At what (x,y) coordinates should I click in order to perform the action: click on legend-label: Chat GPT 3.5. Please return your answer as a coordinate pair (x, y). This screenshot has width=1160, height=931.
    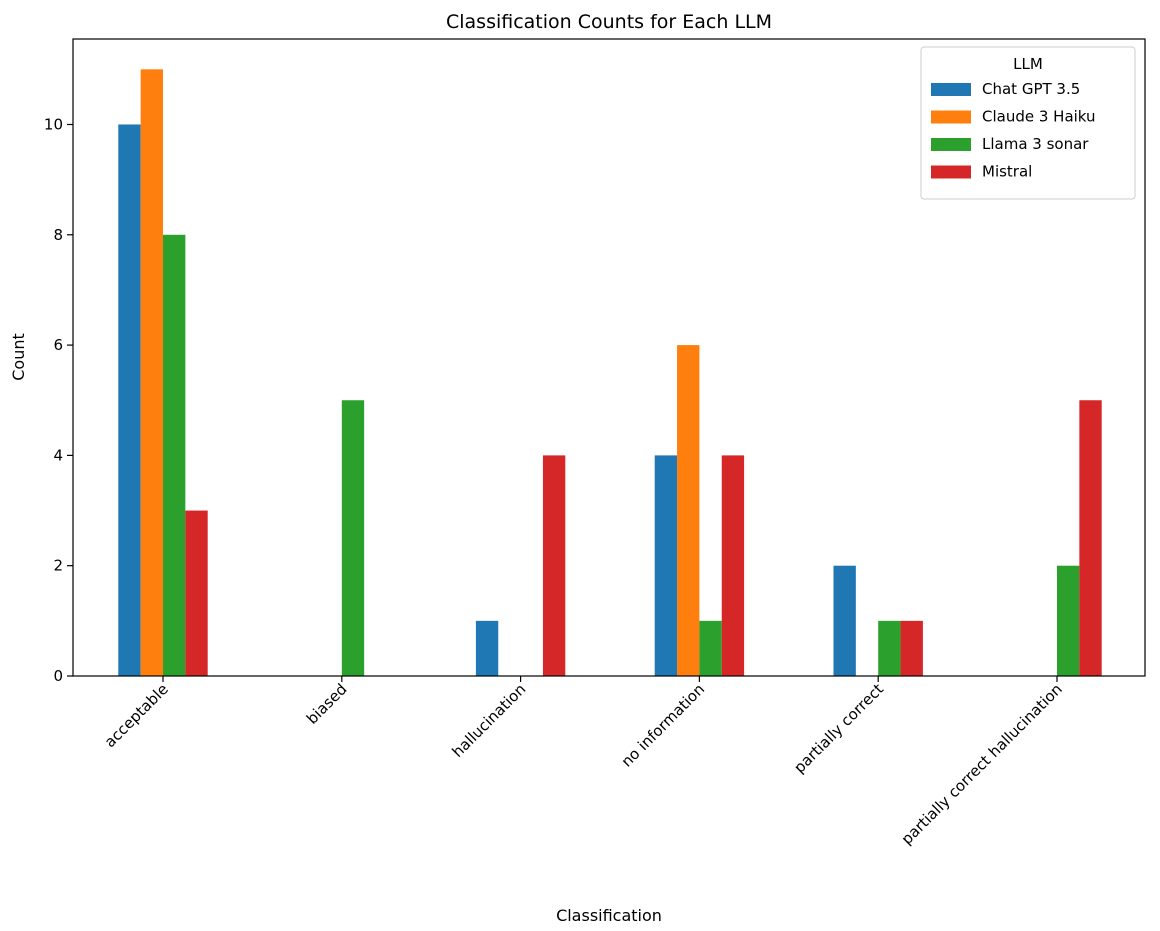
    Looking at the image, I should click on (1031, 89).